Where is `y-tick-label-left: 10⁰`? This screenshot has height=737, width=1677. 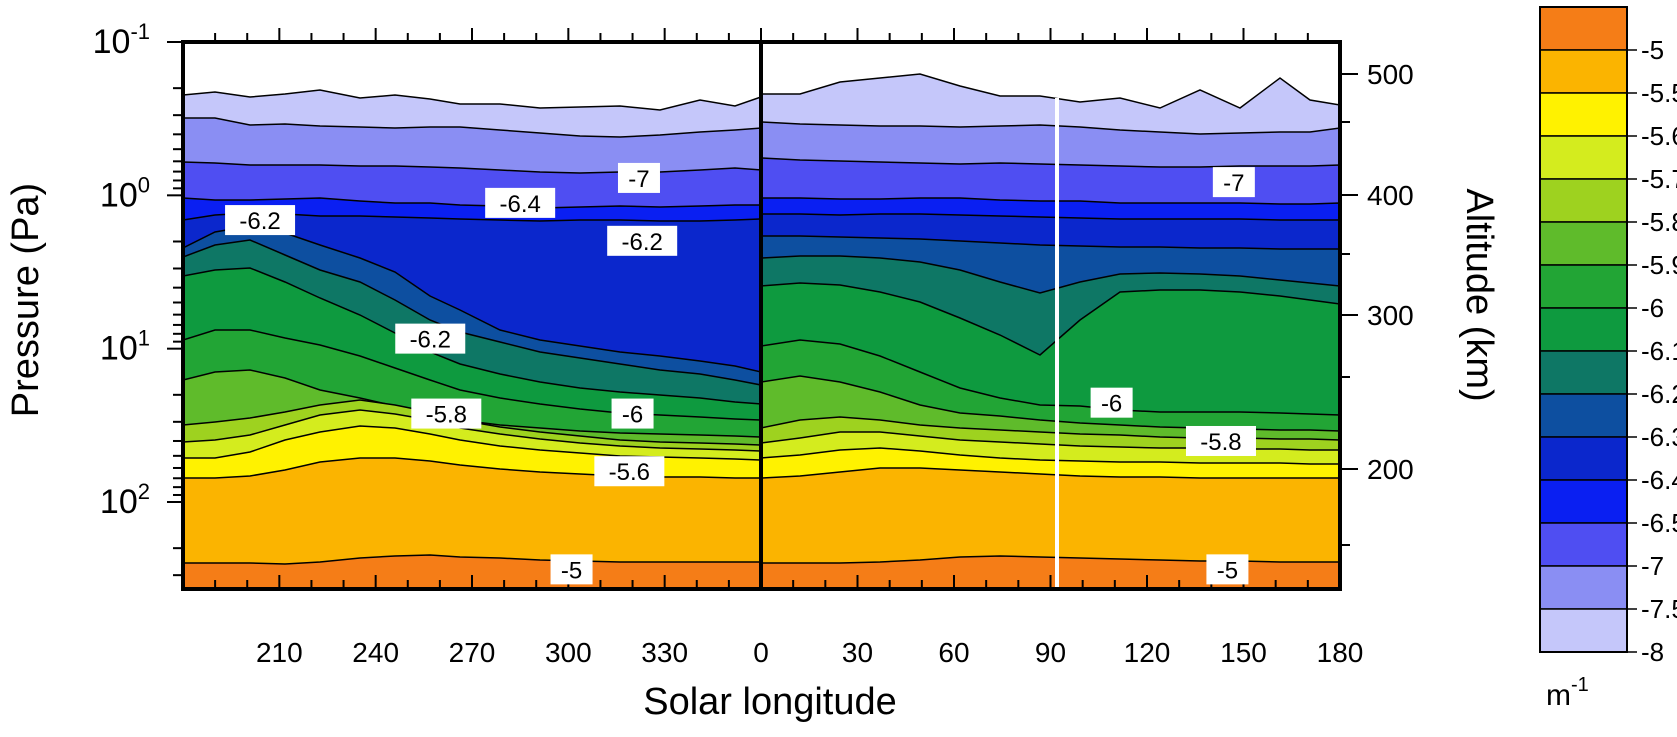 y-tick-label-left: 10⁰ is located at coordinates (125, 193).